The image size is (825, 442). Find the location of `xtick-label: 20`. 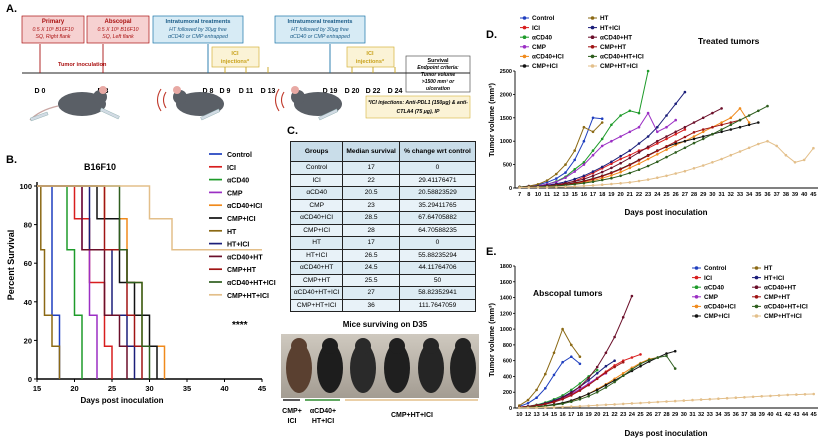

xtick-label: 20 is located at coordinates (597, 415).